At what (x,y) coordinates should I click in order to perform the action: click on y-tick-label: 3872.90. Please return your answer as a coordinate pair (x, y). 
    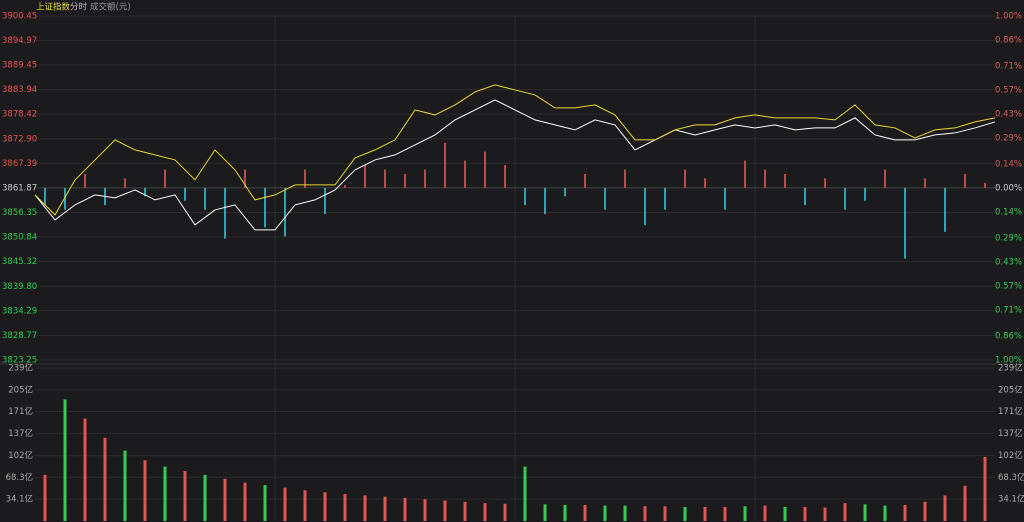
    Looking at the image, I should click on (19, 139).